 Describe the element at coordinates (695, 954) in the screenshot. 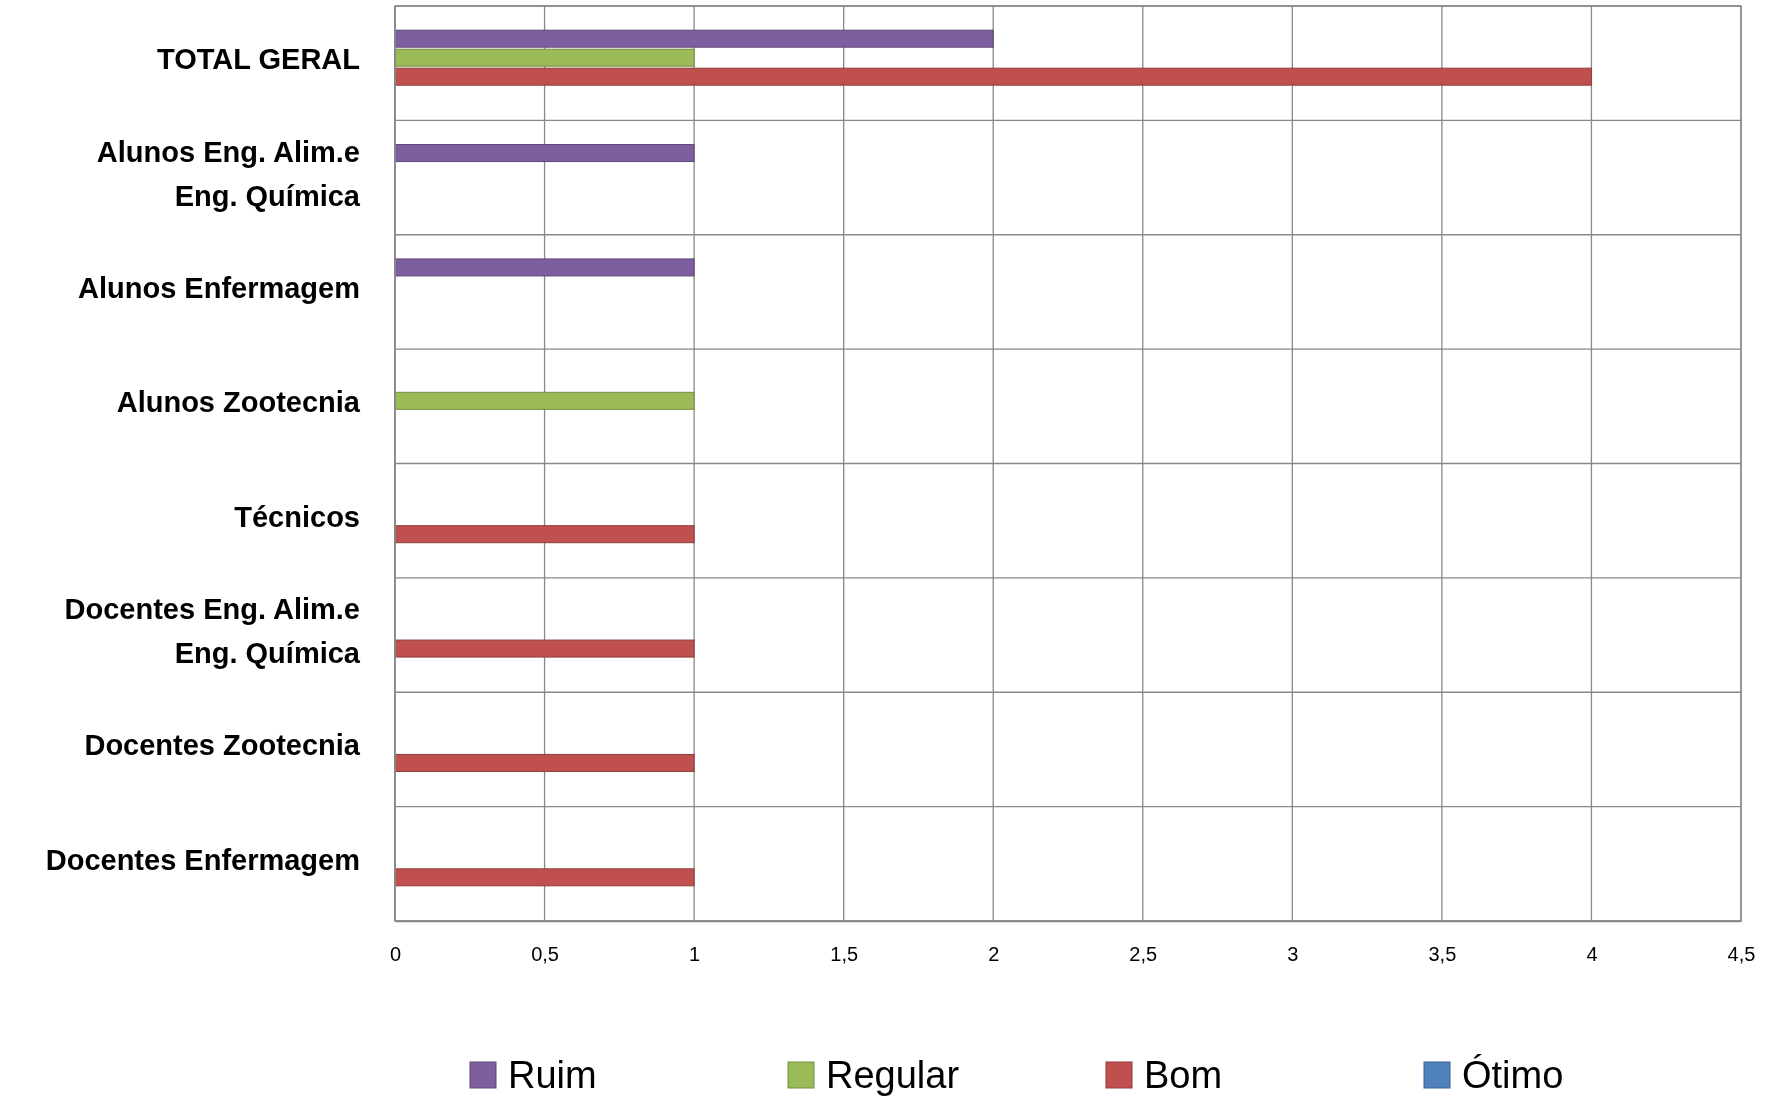

I see `x-tick-label: 1` at that location.